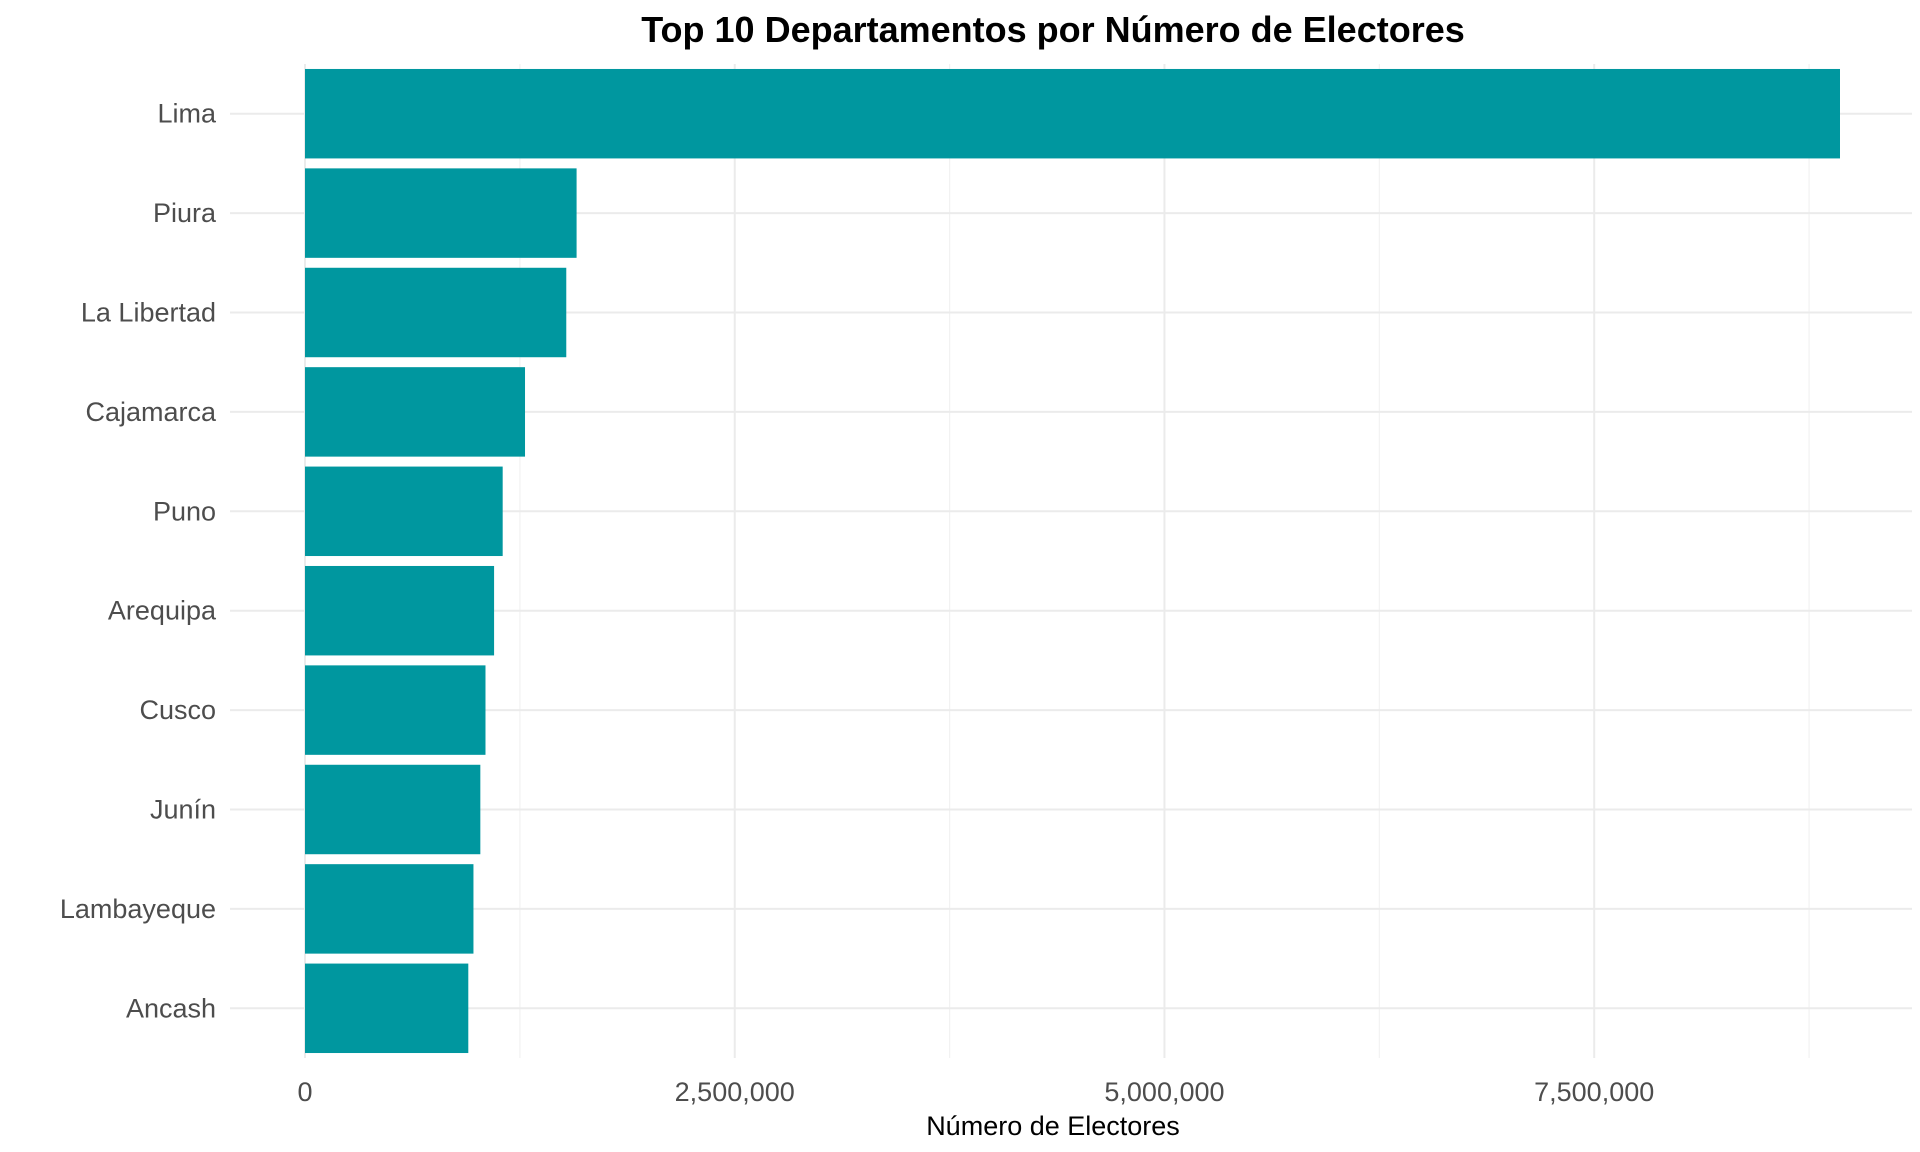 This screenshot has height=1152, width=1920. What do you see at coordinates (735, 1092) in the screenshot?
I see `x-tick-label: 2,500,000` at bounding box center [735, 1092].